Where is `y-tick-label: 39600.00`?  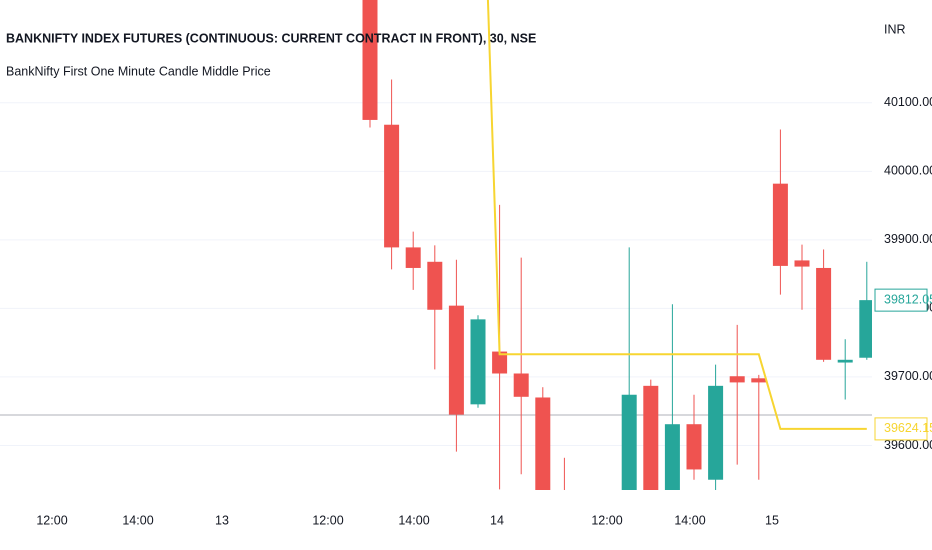
y-tick-label: 39600.00 is located at coordinates (908, 445).